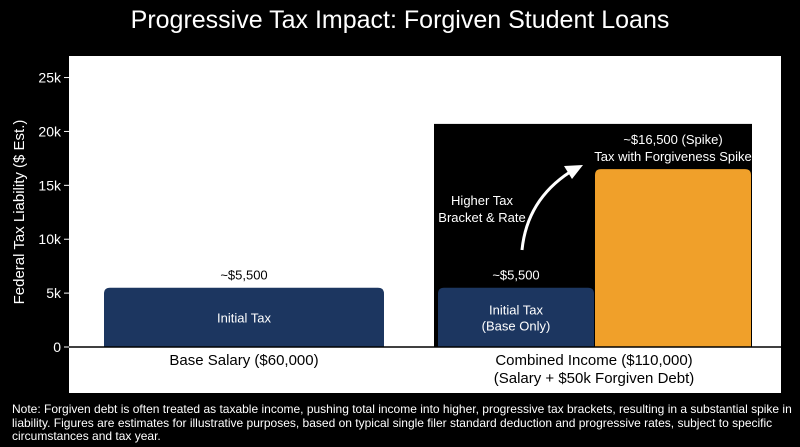 The width and height of the screenshot is (800, 447). What do you see at coordinates (481, 217) in the screenshot?
I see `annotation-text: Bracket & Rate` at bounding box center [481, 217].